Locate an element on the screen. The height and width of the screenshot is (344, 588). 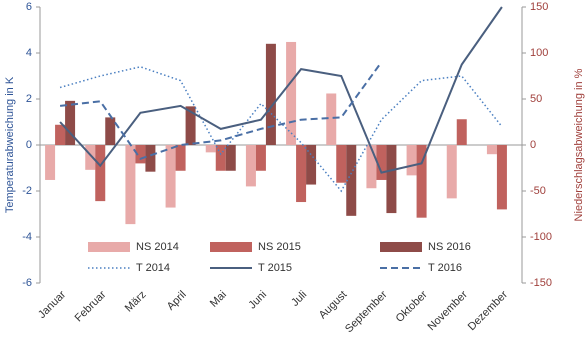
legend-label: NS 2014 is located at coordinates (157, 247).